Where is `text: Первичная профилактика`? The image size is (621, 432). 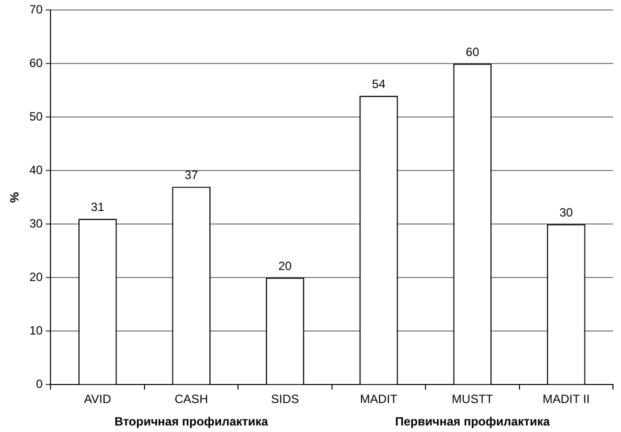 text: Первичная профилактика is located at coordinates (472, 421).